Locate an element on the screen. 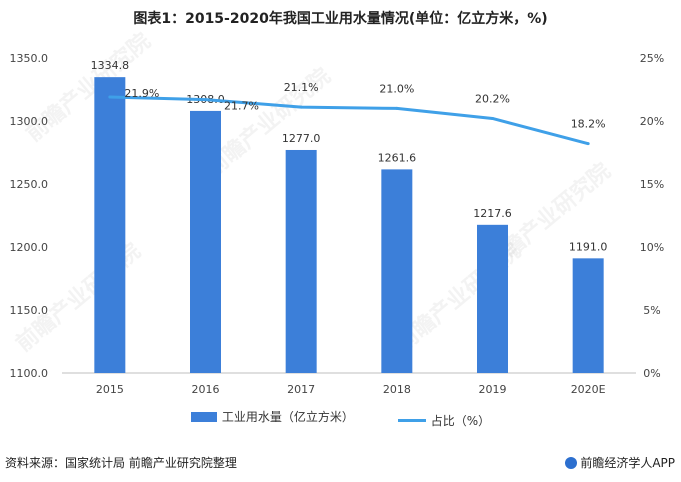 The image size is (681, 482). line-value-label: 21.7% is located at coordinates (241, 106).